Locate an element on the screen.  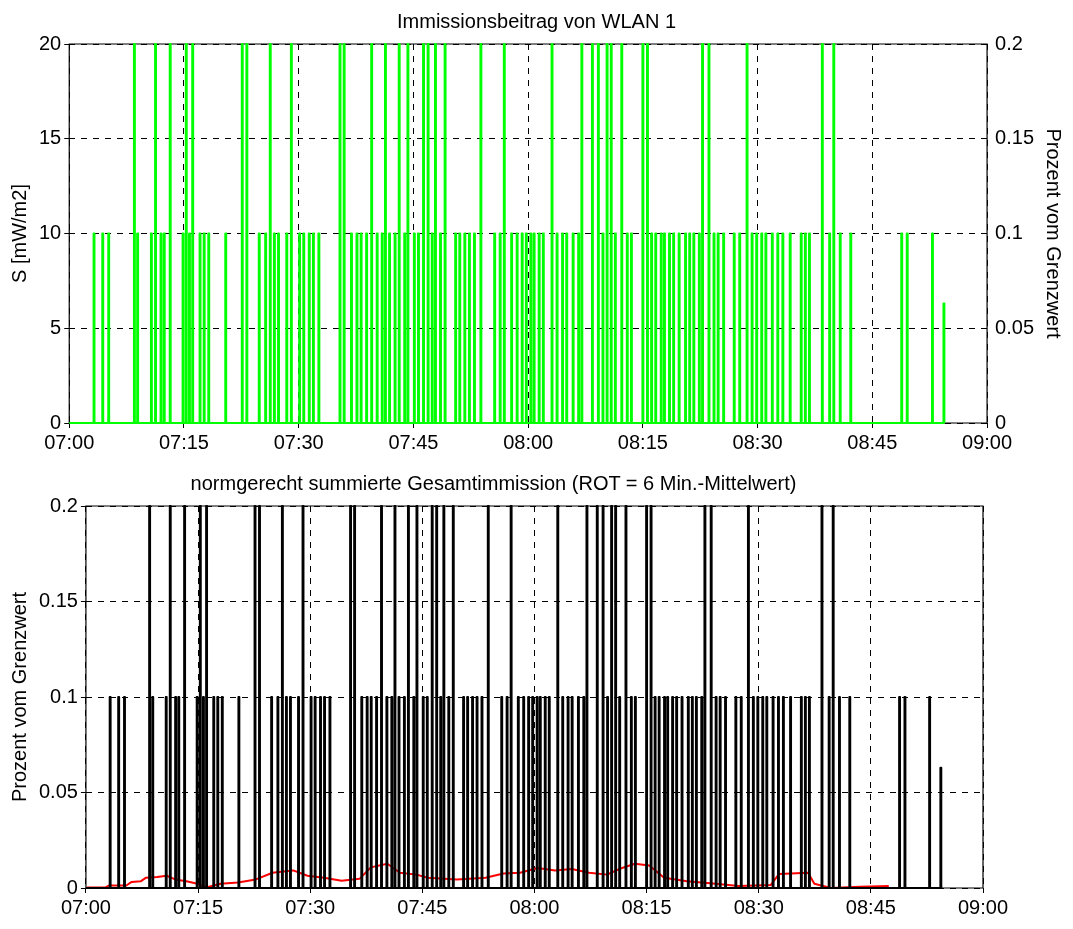
y-tick-label: 0.15 is located at coordinates (58, 600).